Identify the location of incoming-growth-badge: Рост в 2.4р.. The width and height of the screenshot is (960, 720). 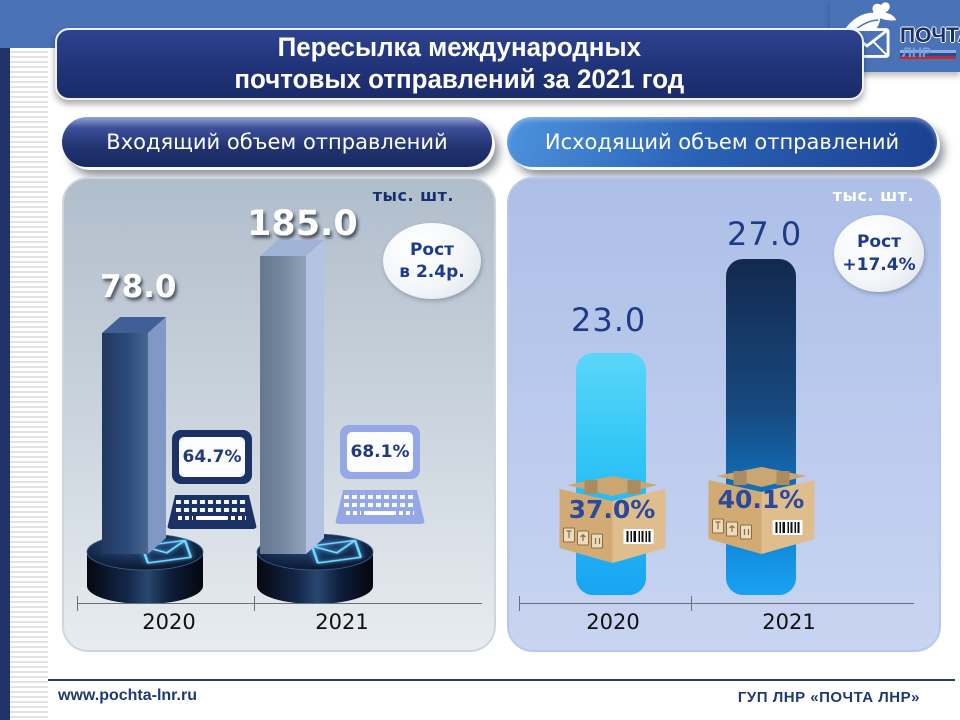
(432, 261).